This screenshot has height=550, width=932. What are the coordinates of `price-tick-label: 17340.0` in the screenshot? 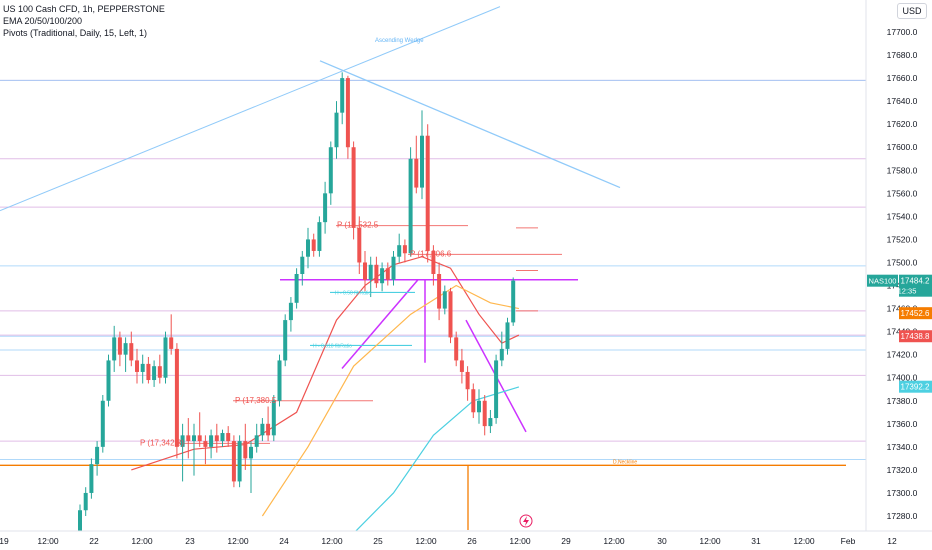 It's located at (902, 447).